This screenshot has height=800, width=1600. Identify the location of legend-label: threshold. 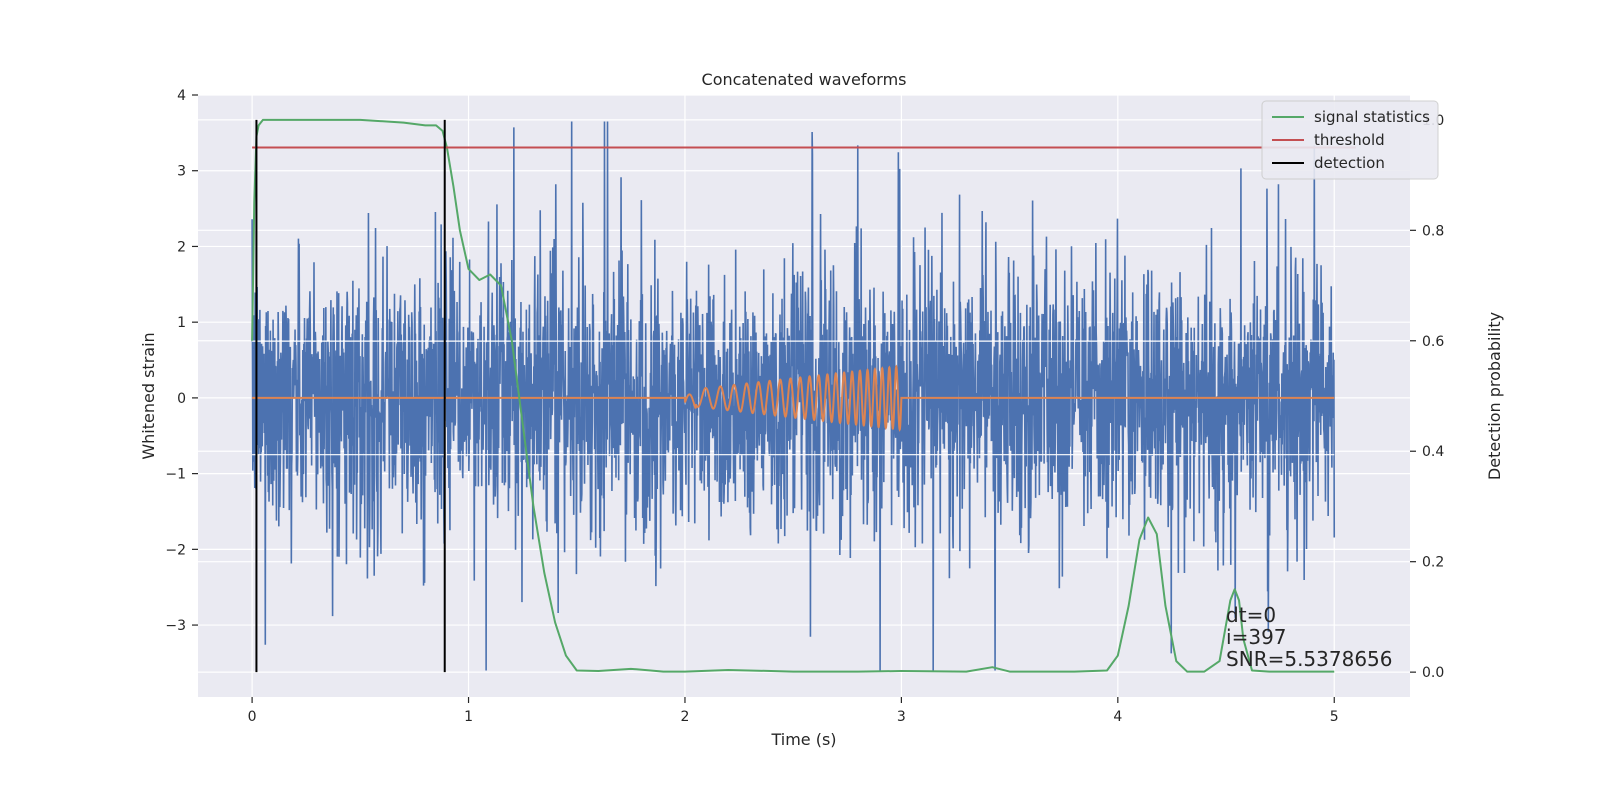
(1349, 140).